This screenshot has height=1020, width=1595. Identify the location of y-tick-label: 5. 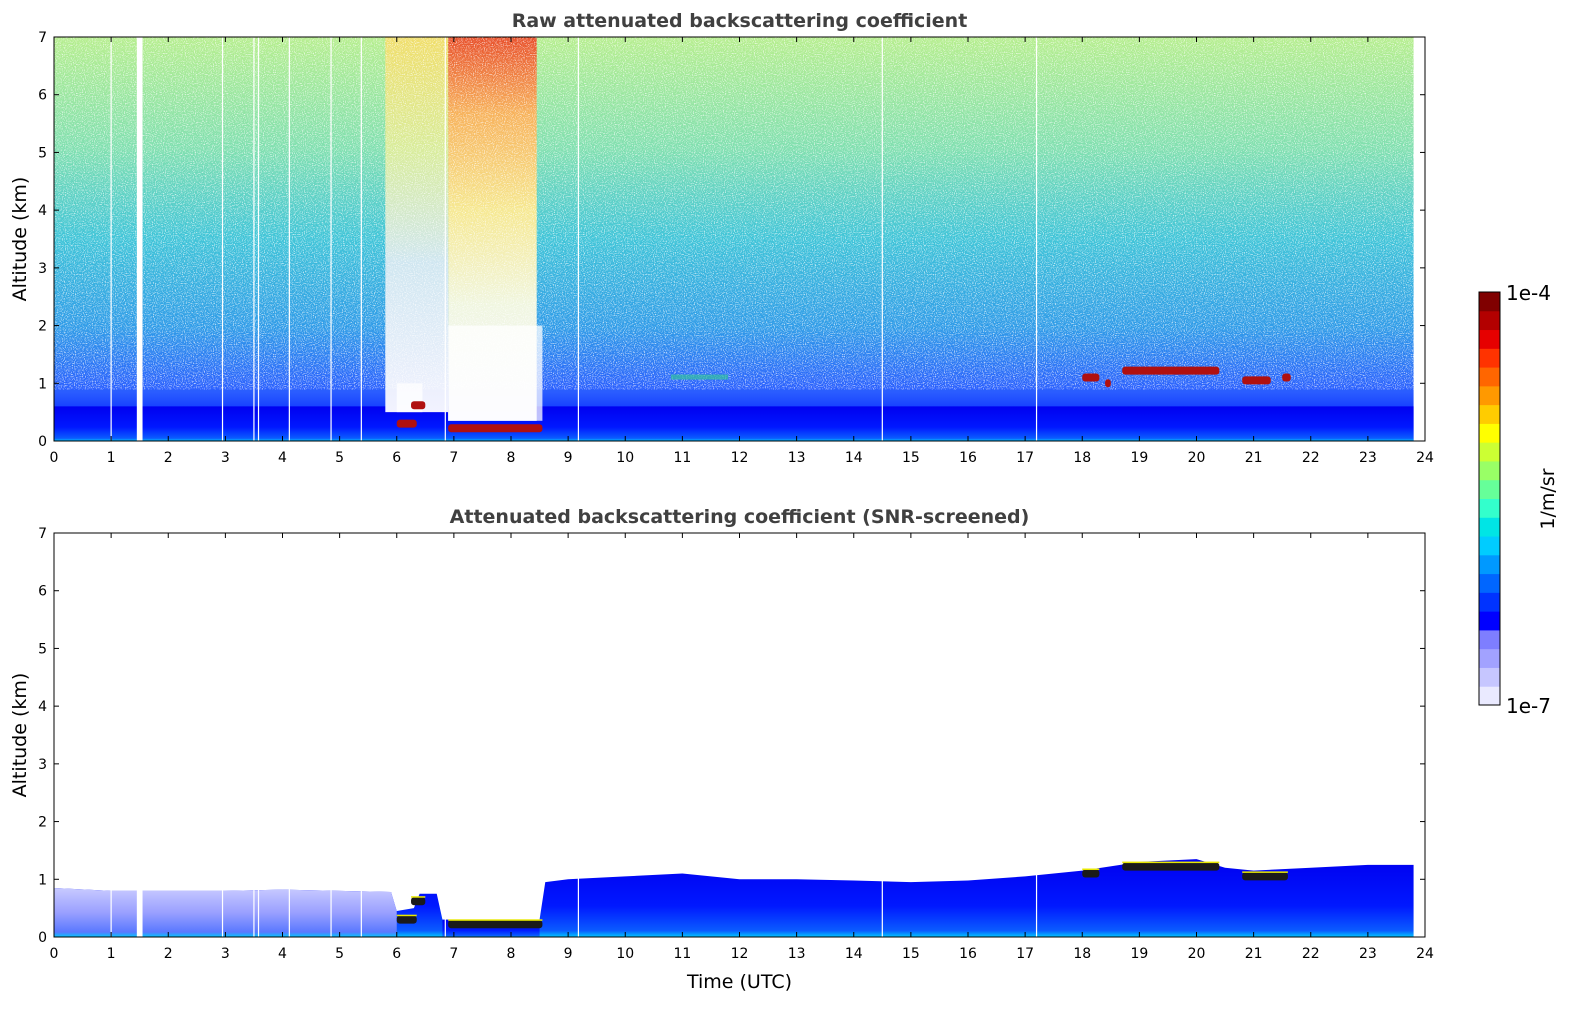
(42, 649).